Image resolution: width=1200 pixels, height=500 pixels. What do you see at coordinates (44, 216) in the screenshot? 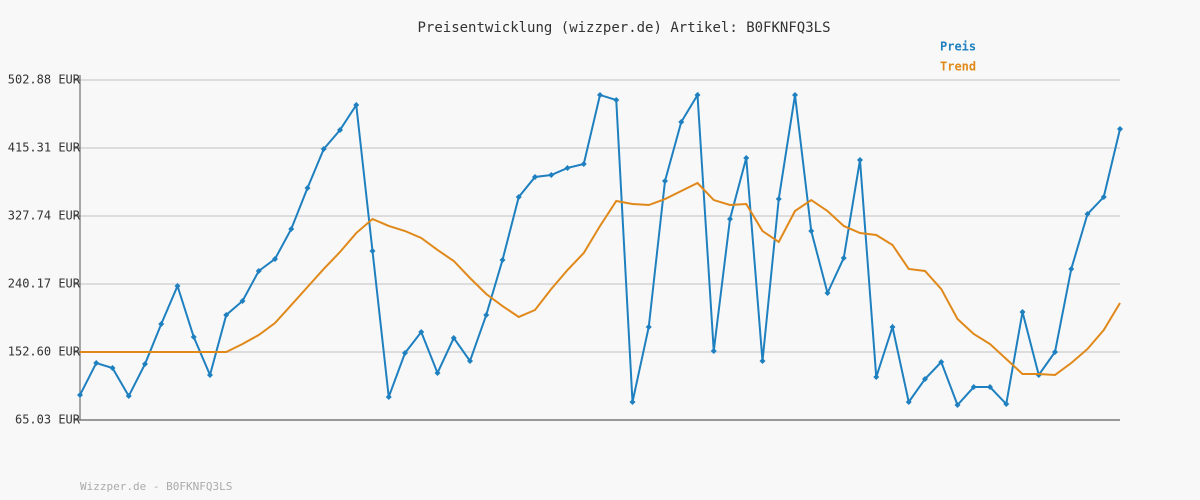
I see `y-tick-label: 327.74 EUR` at bounding box center [44, 216].